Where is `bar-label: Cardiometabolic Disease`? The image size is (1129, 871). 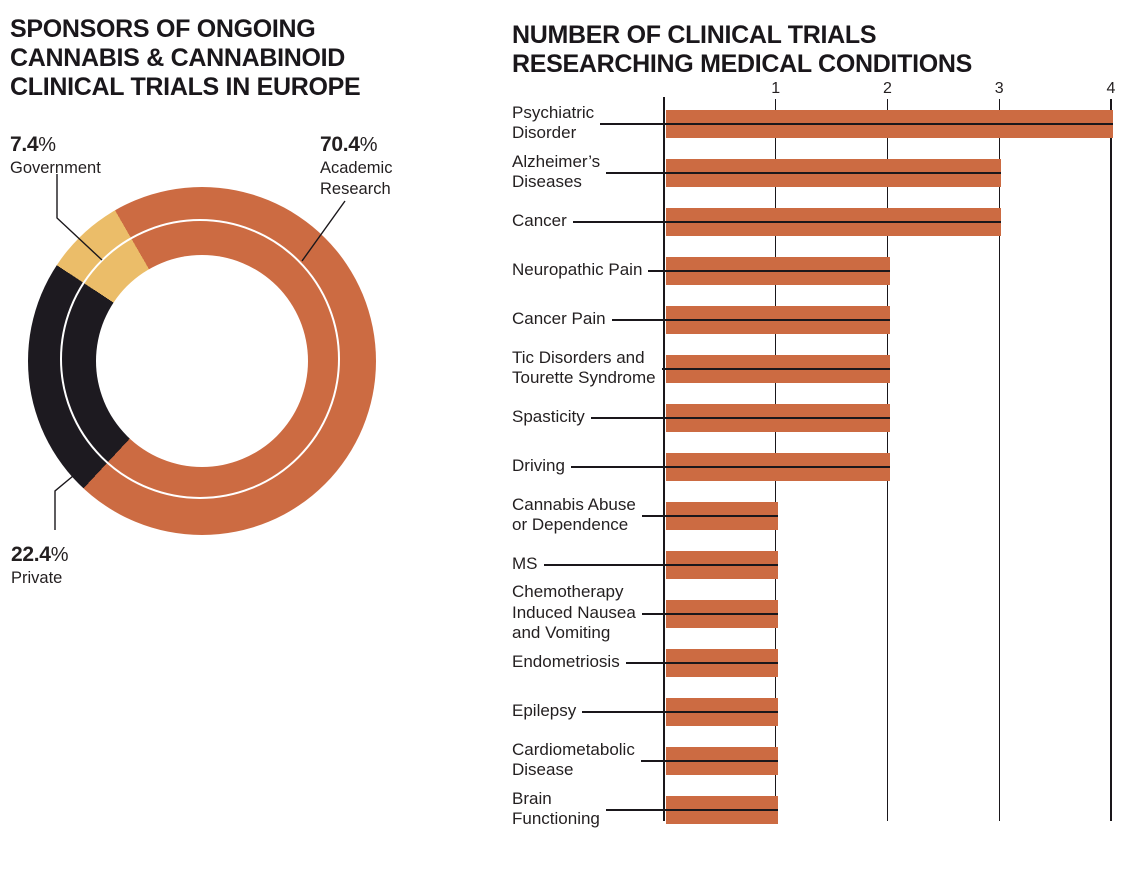 bar-label: Cardiometabolic Disease is located at coordinates (573, 759).